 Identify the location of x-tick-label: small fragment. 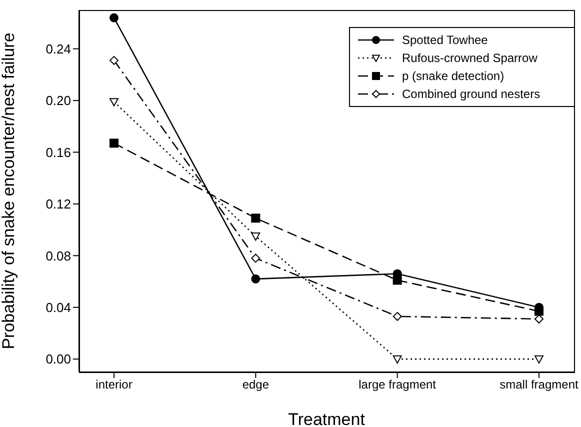
(540, 385).